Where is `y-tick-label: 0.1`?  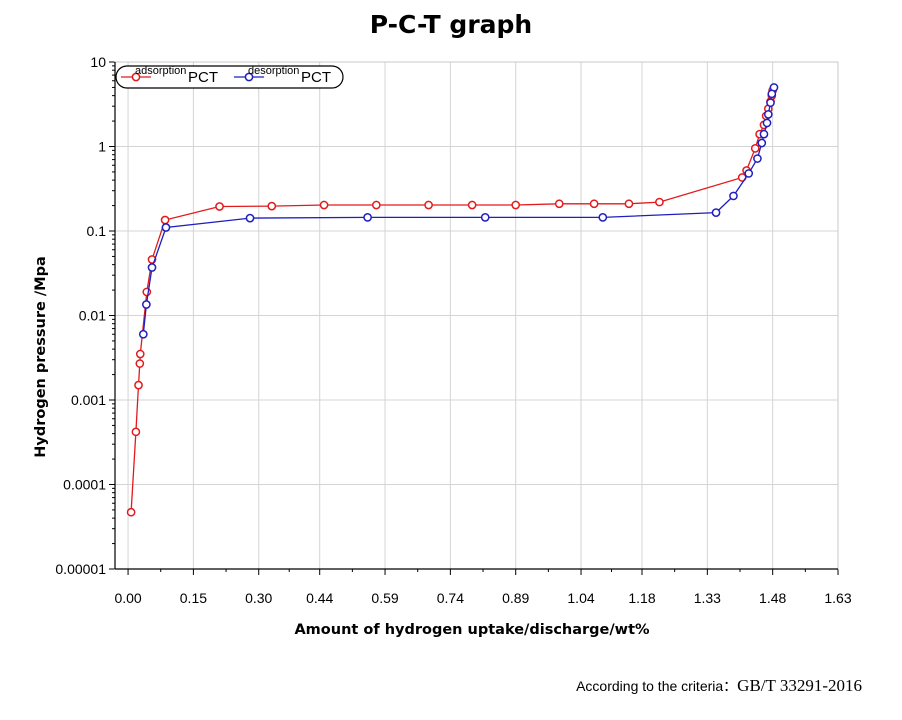
y-tick-label: 0.1 is located at coordinates (97, 231).